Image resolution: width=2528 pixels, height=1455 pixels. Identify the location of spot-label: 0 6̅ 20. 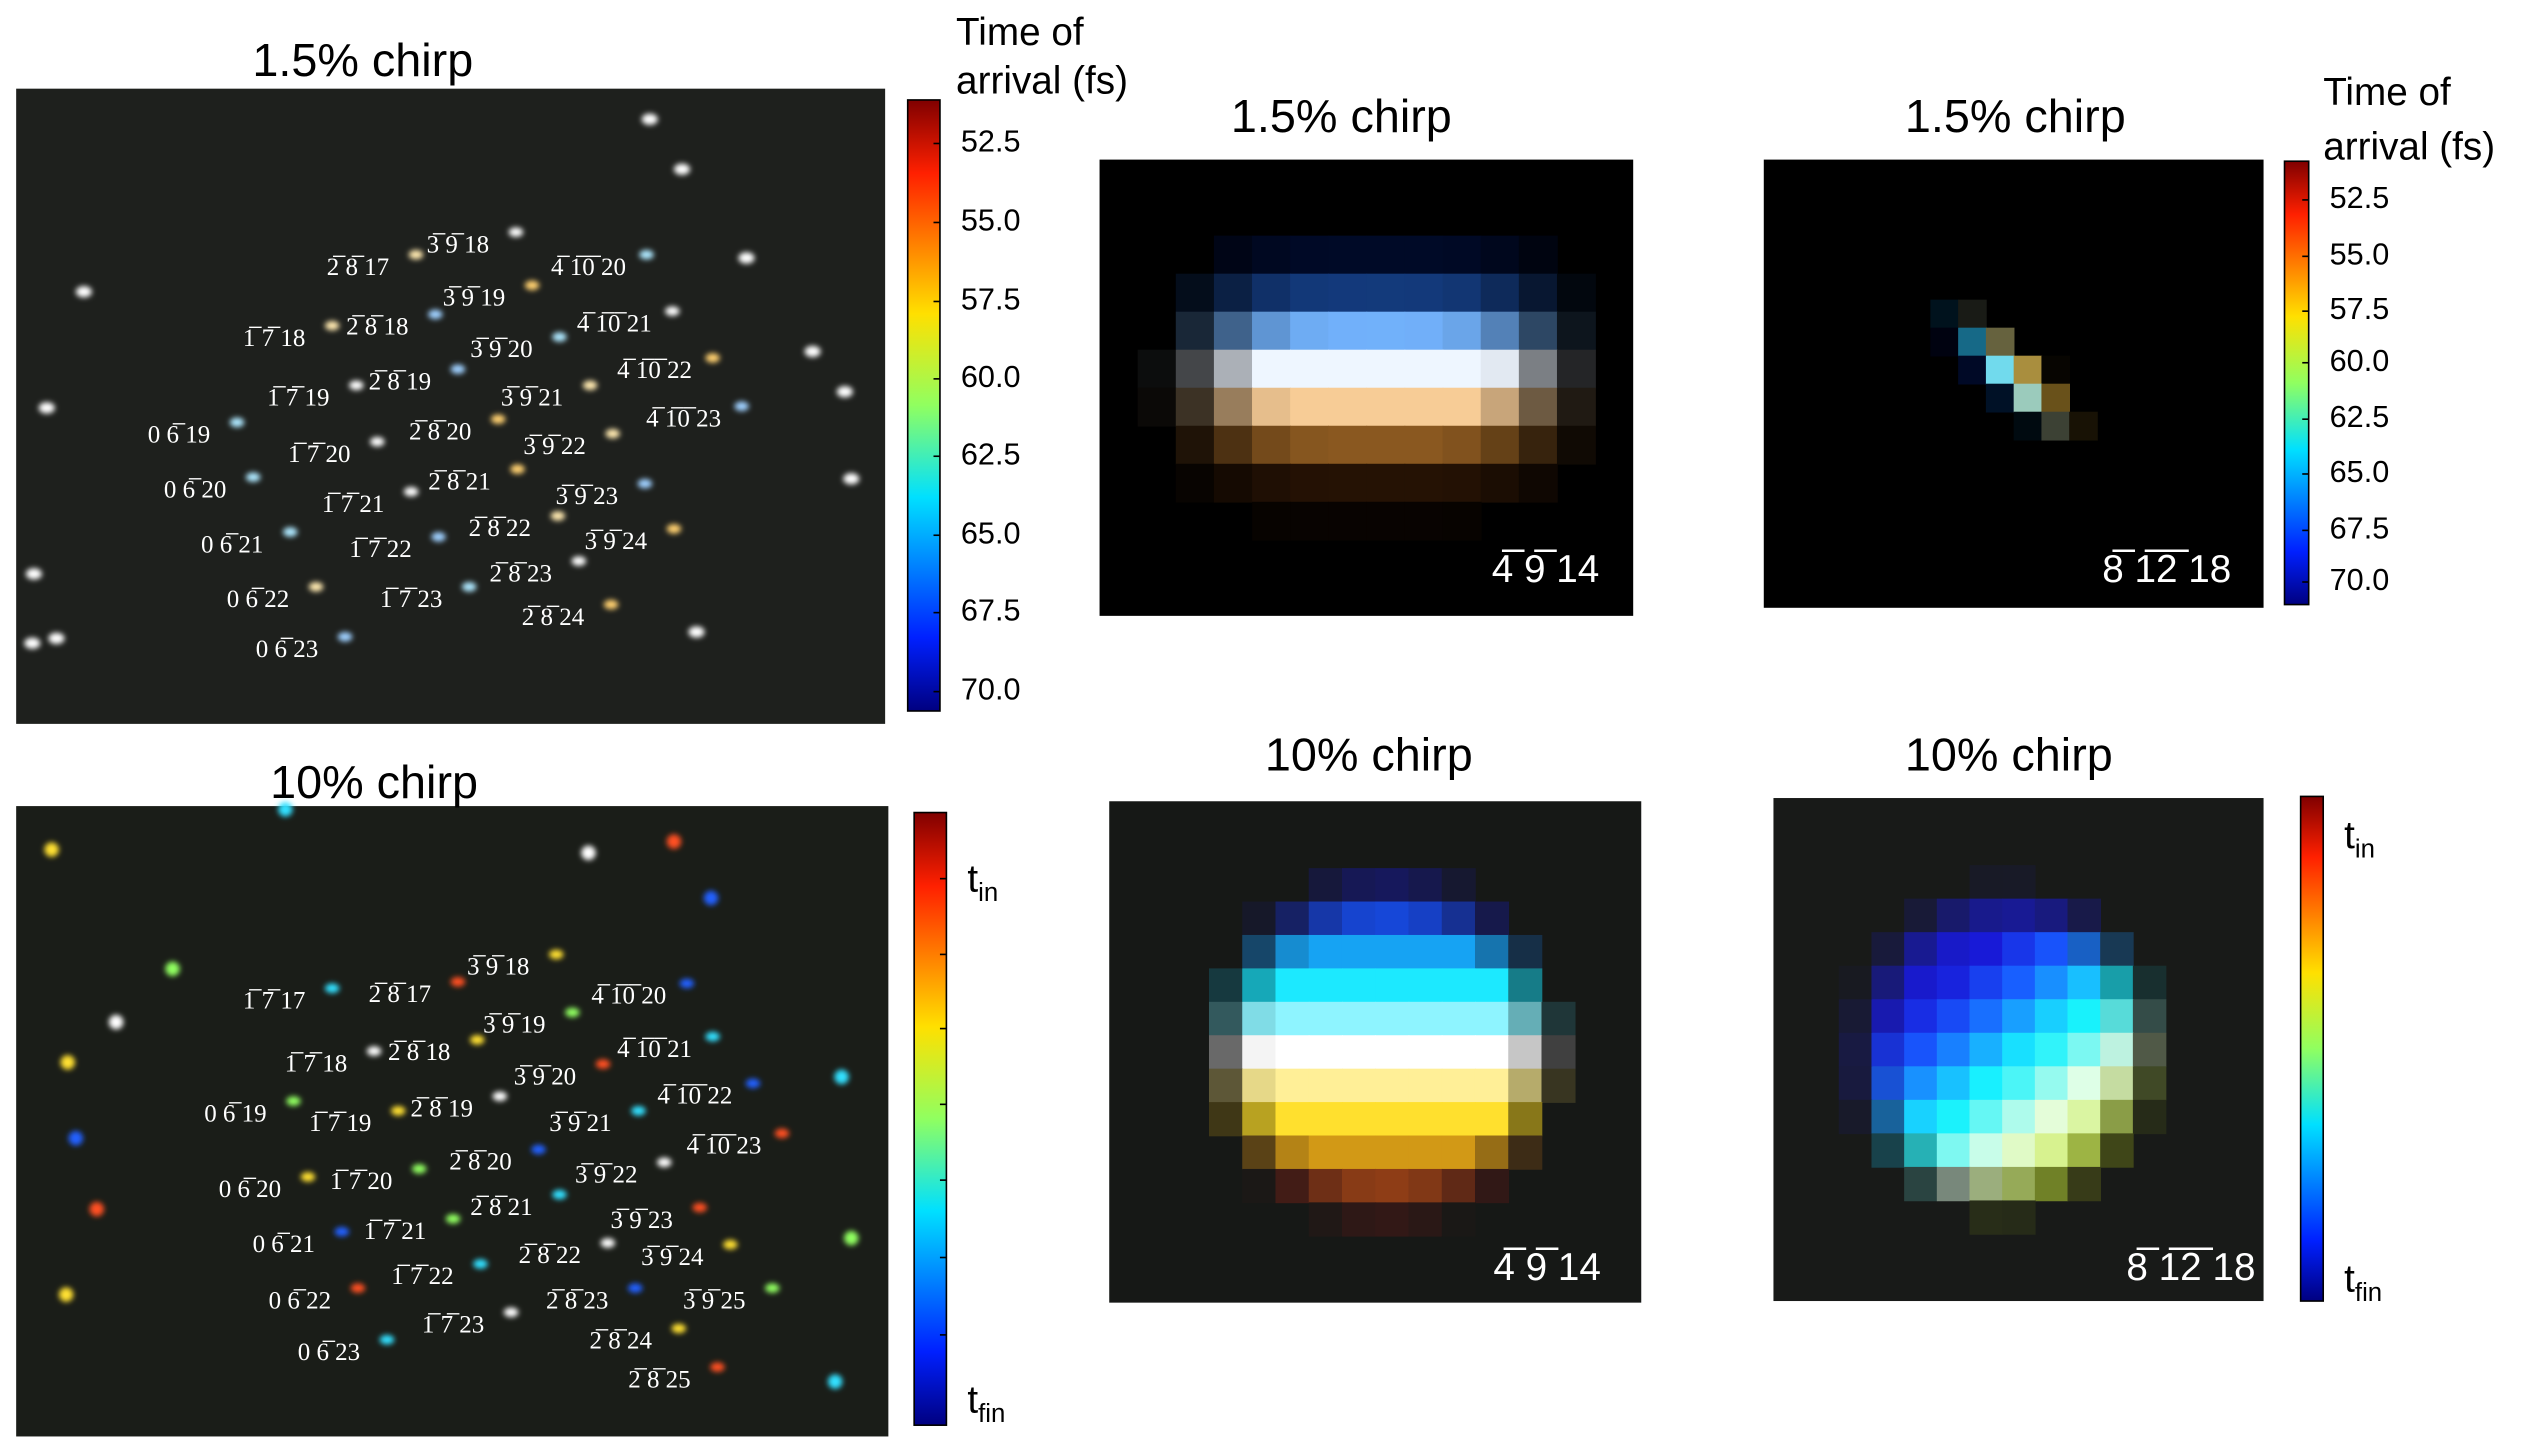
(195, 489).